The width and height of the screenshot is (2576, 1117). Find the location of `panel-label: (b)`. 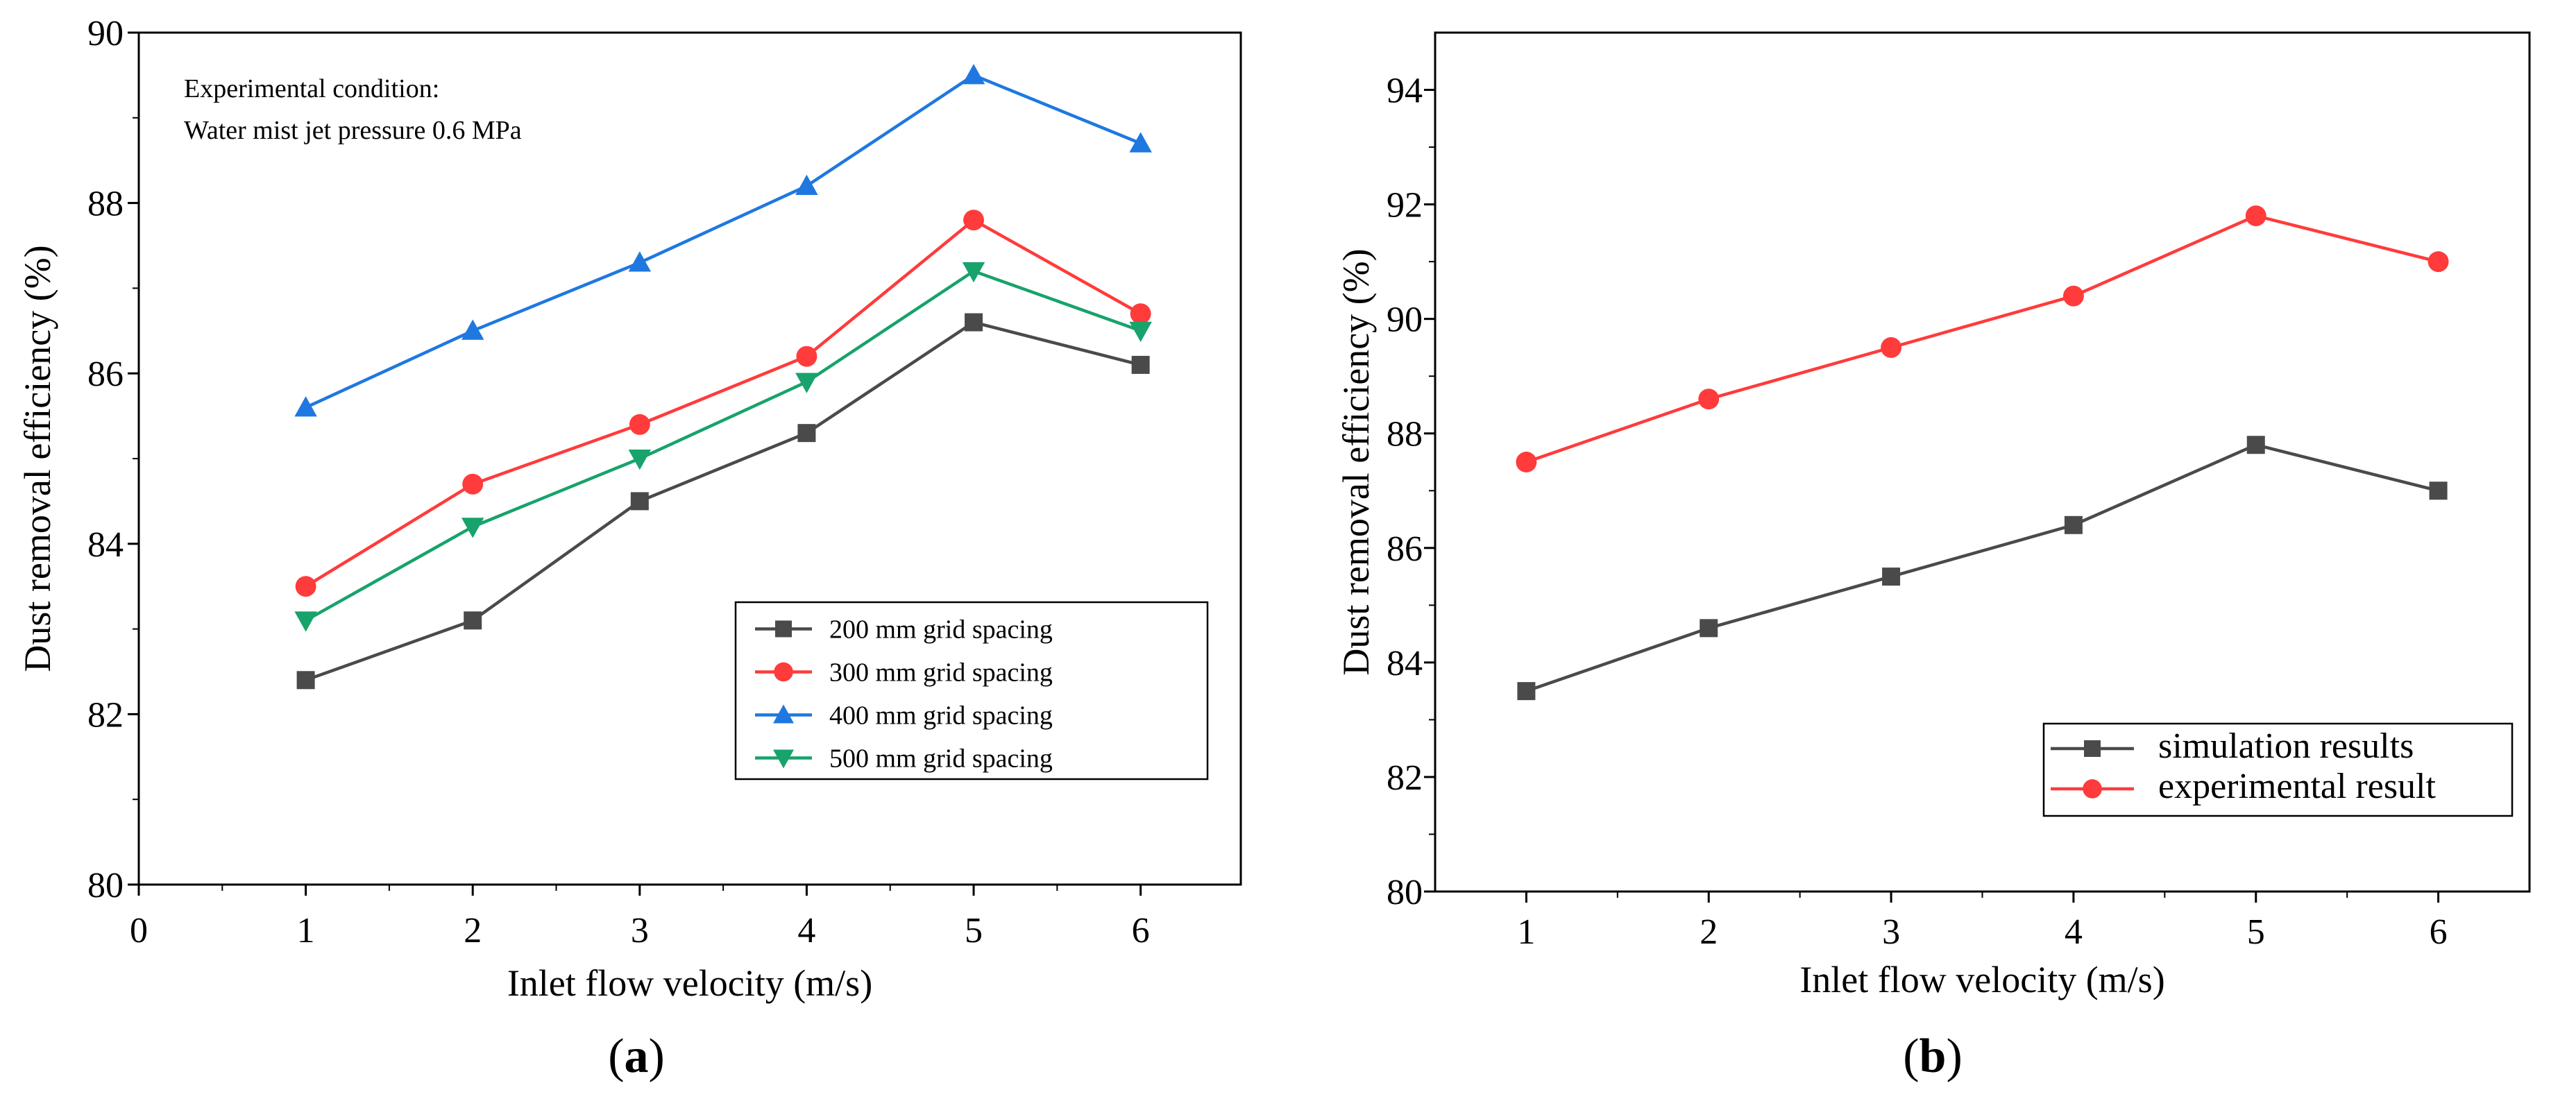

panel-label: (b) is located at coordinates (1933, 1056).